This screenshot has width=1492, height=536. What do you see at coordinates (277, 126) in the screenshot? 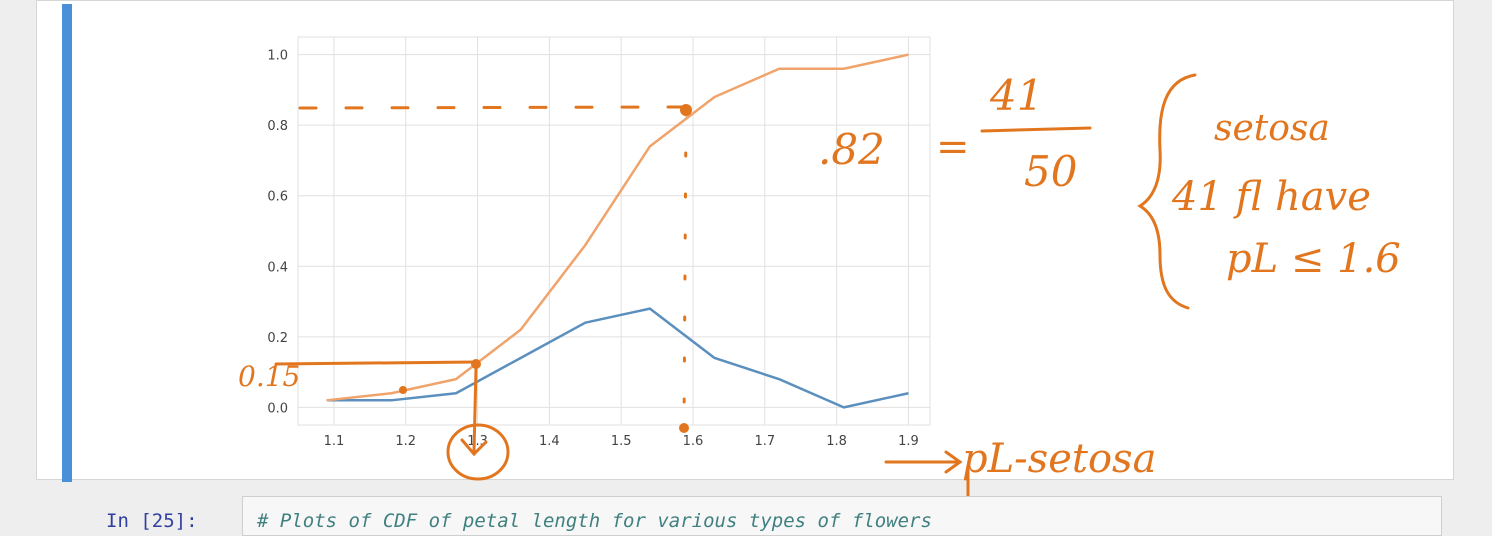
I see `y-tick-label: 0.8` at bounding box center [277, 126].